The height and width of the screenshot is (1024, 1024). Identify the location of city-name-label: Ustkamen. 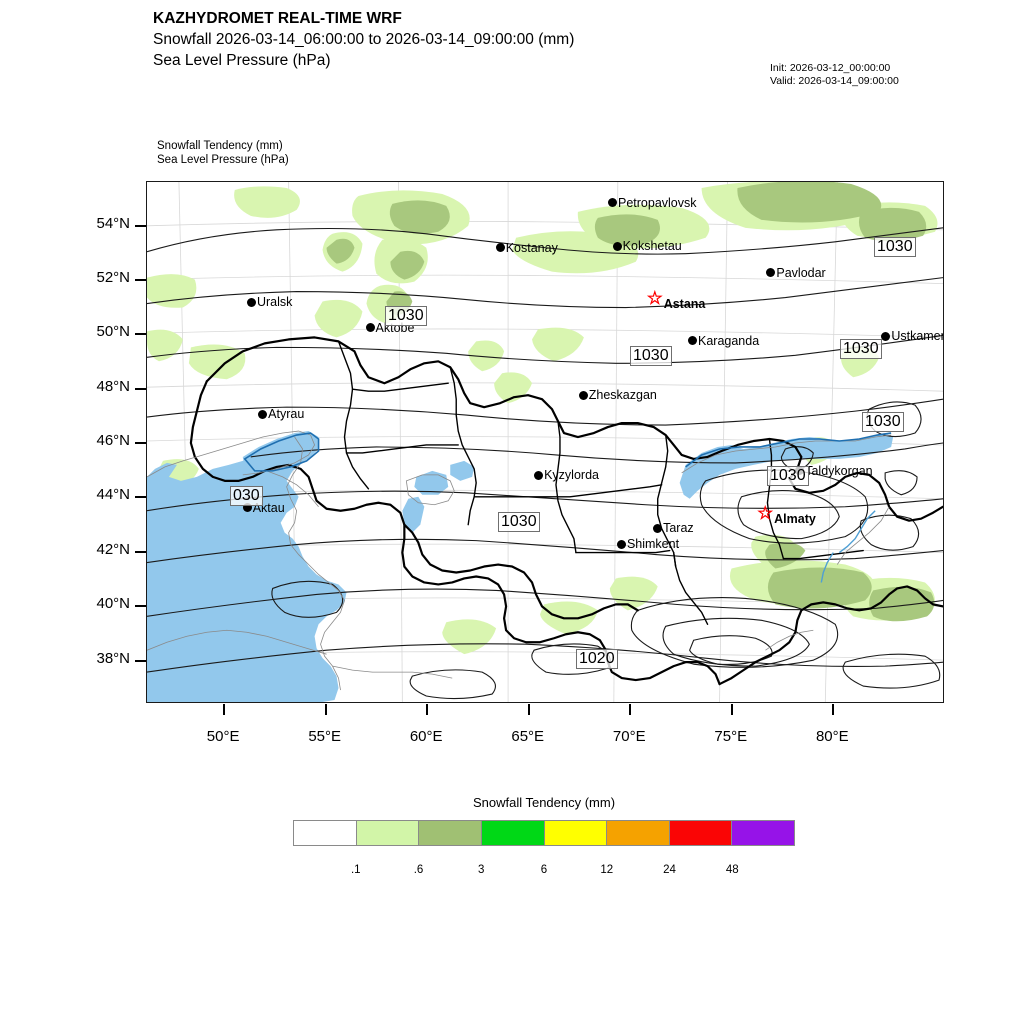
(917, 336).